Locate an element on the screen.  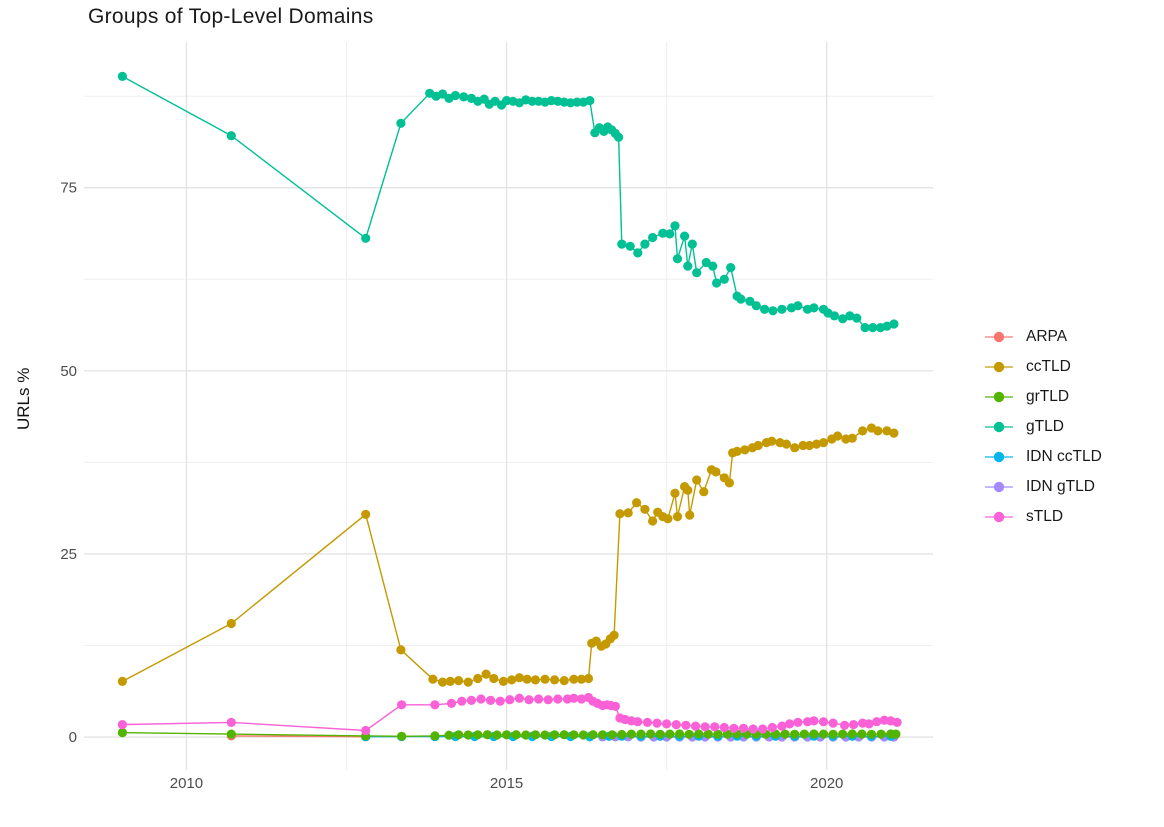
series-line is located at coordinates (298, 736).